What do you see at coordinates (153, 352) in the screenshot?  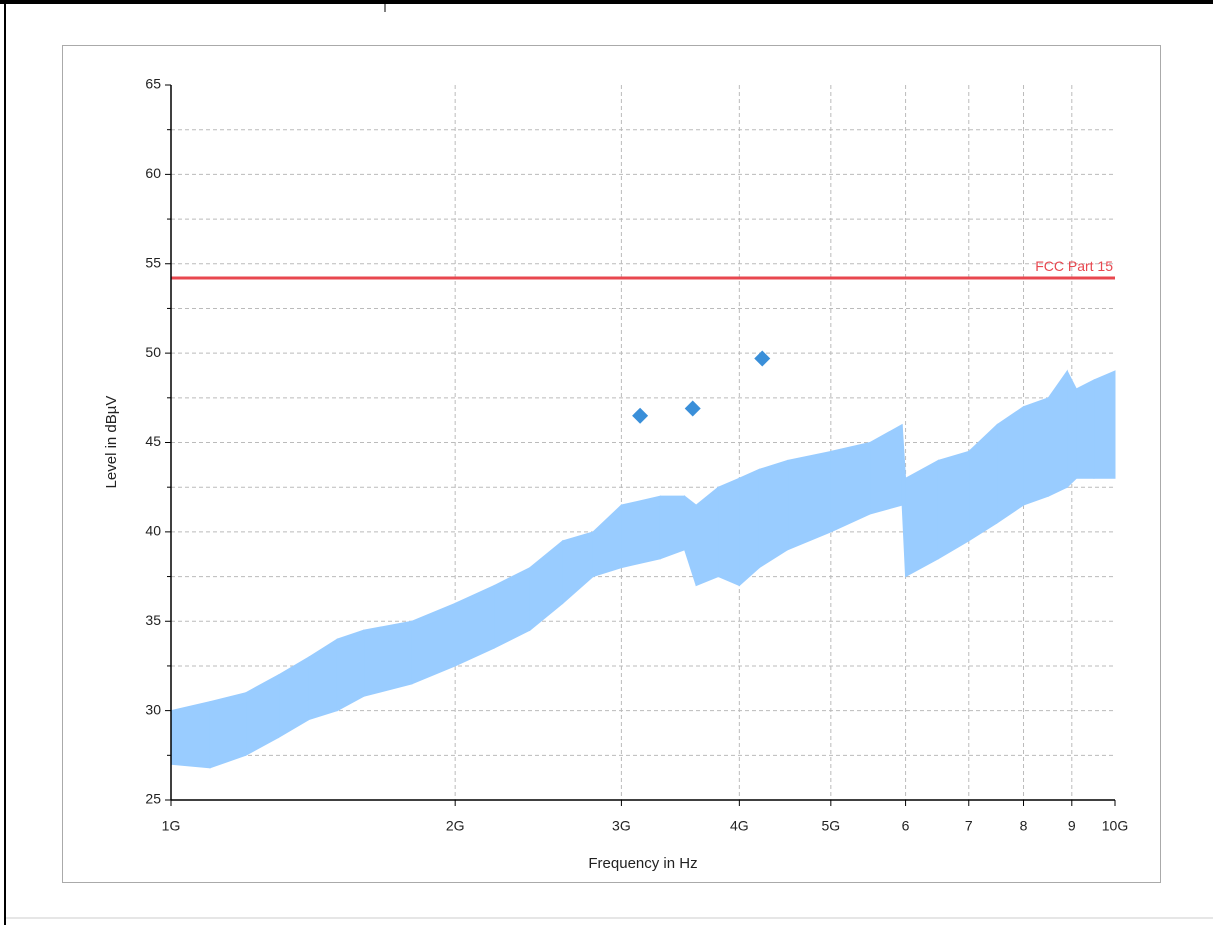 I see `y-tick-label: 50` at bounding box center [153, 352].